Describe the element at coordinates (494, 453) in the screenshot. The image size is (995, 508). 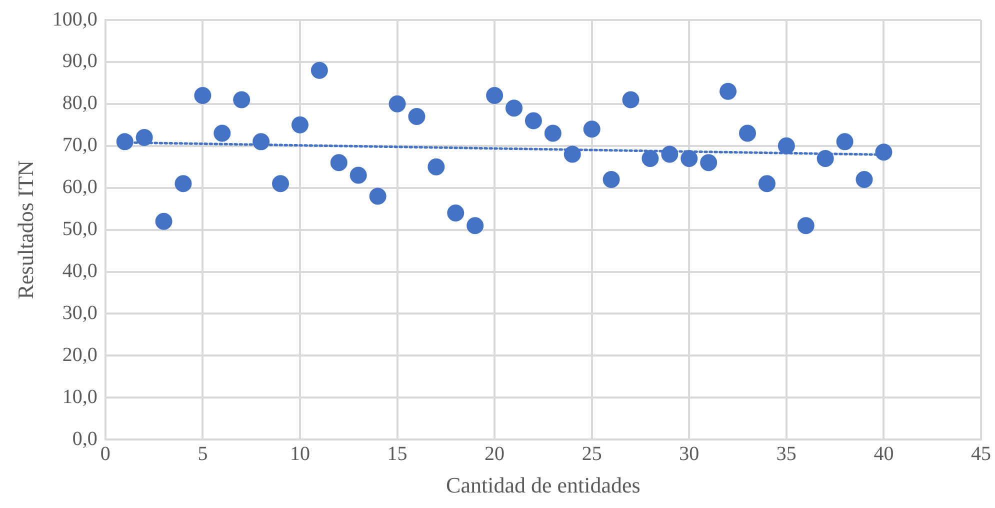
I see `x-tick-label: 20` at that location.